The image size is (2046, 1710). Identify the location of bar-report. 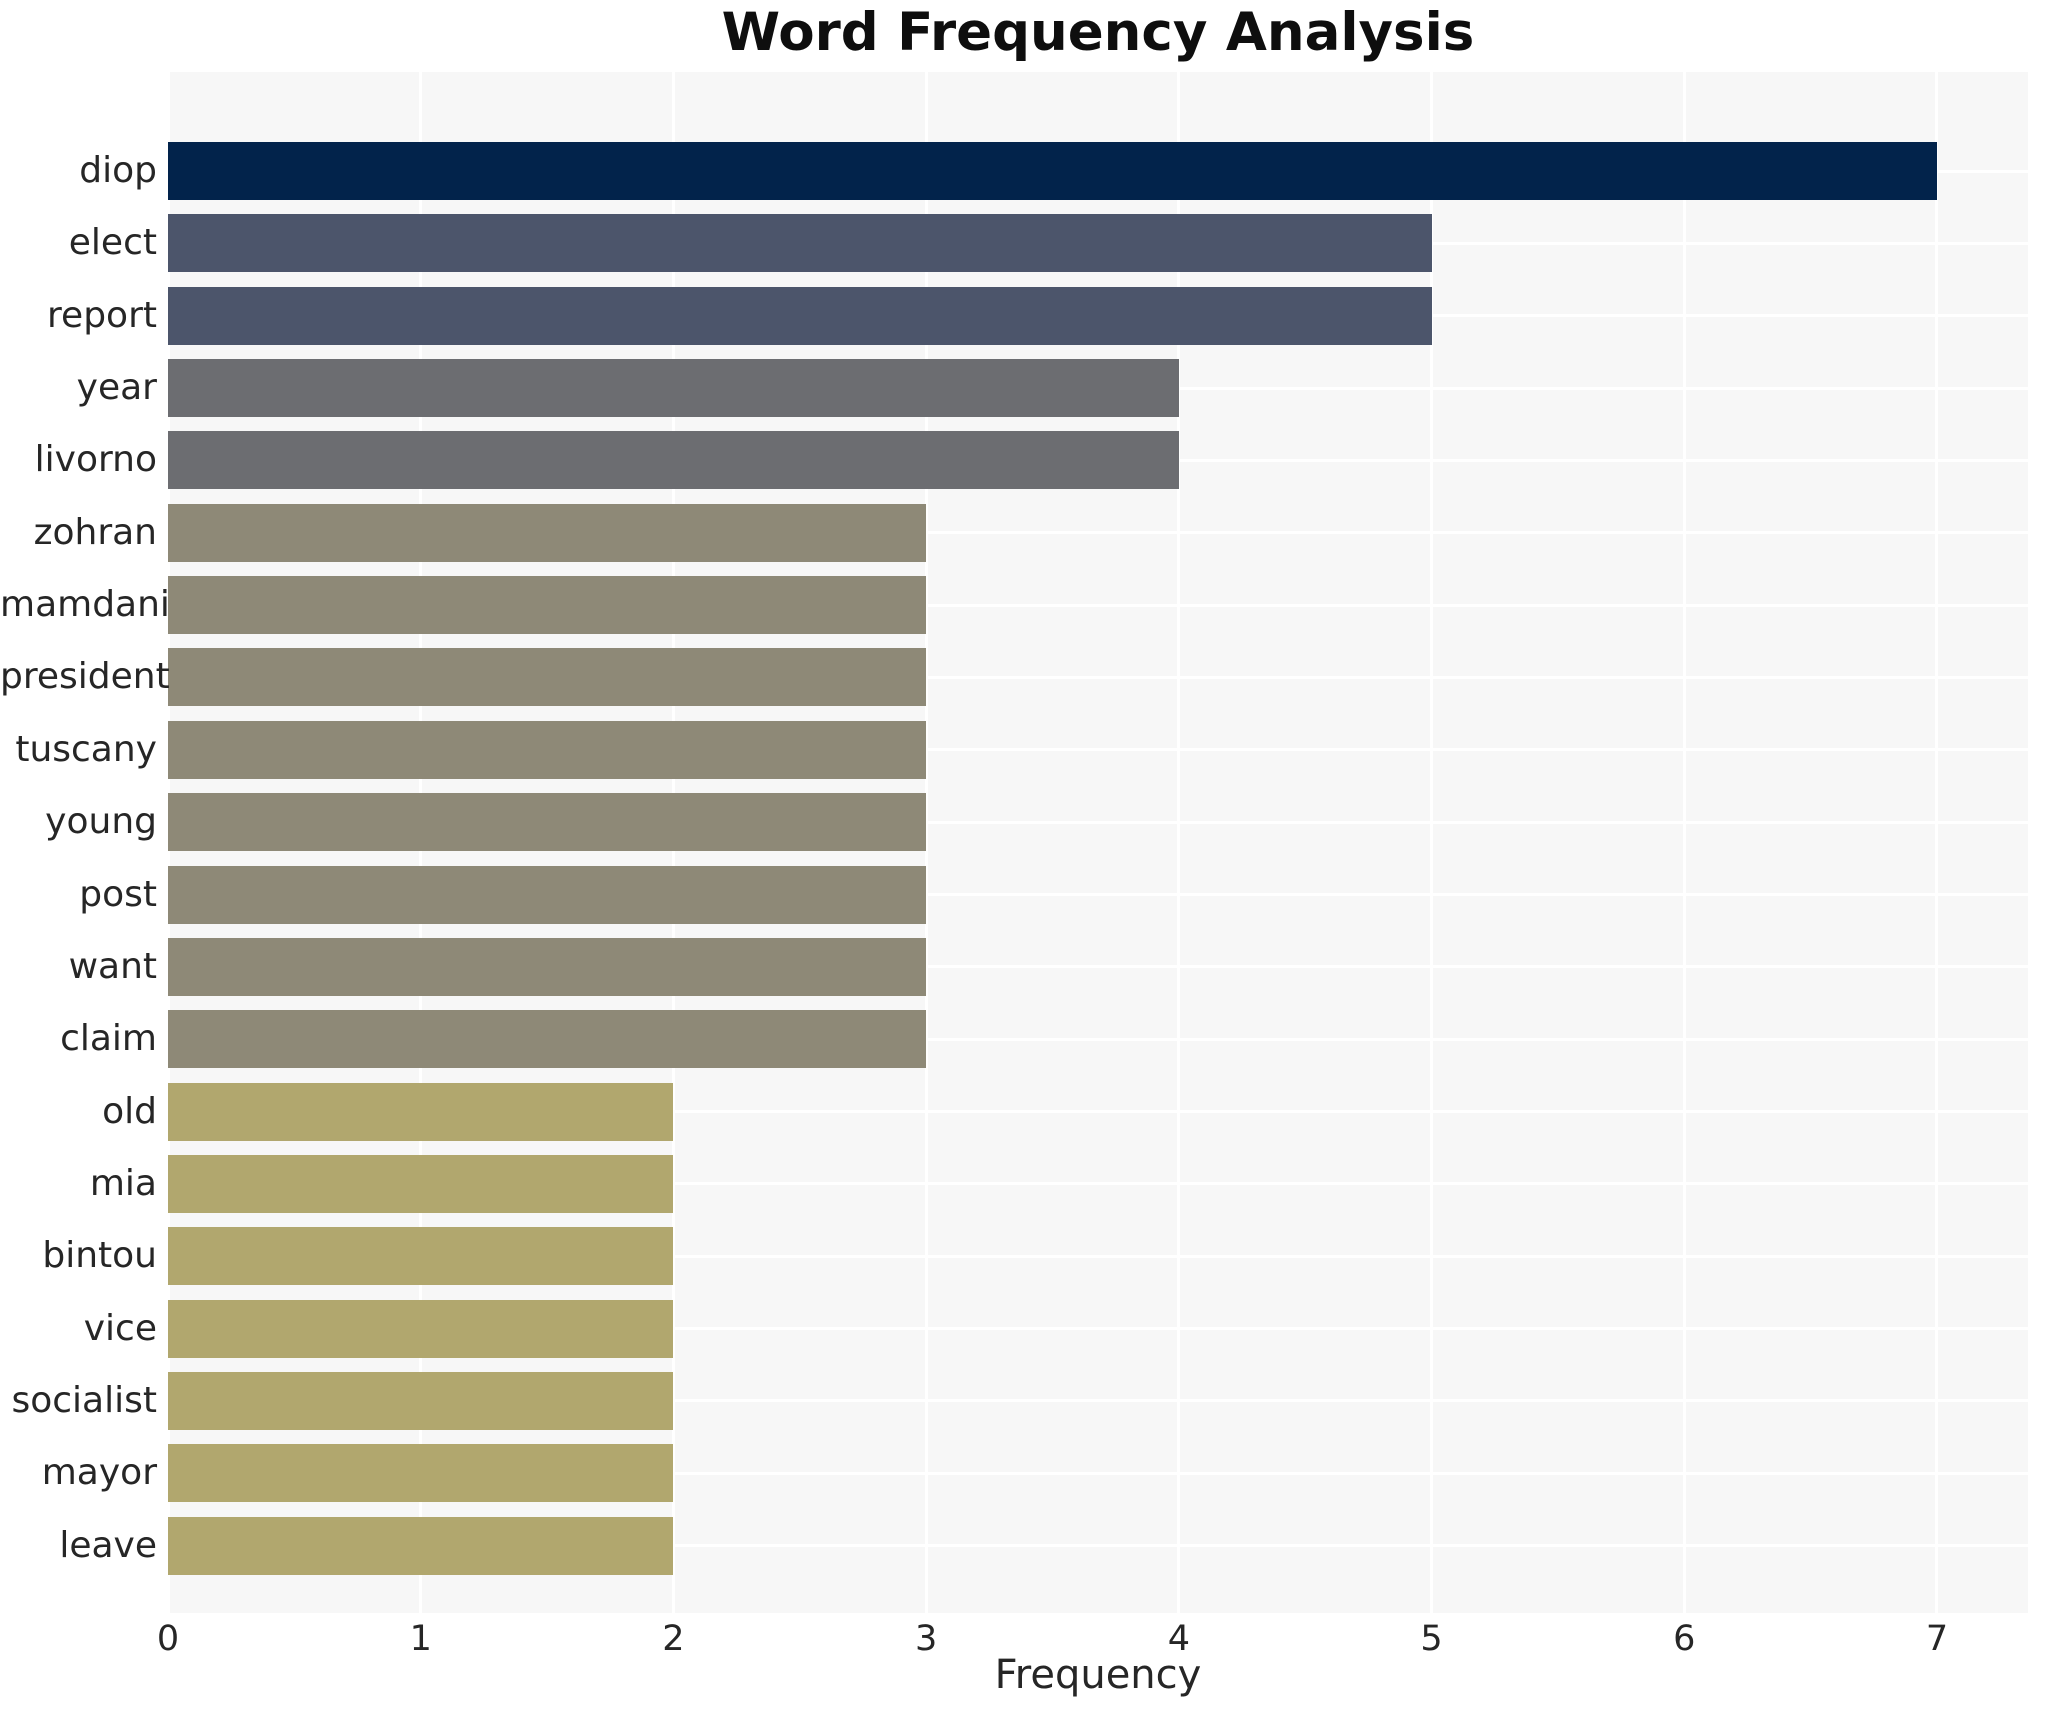
(800, 315).